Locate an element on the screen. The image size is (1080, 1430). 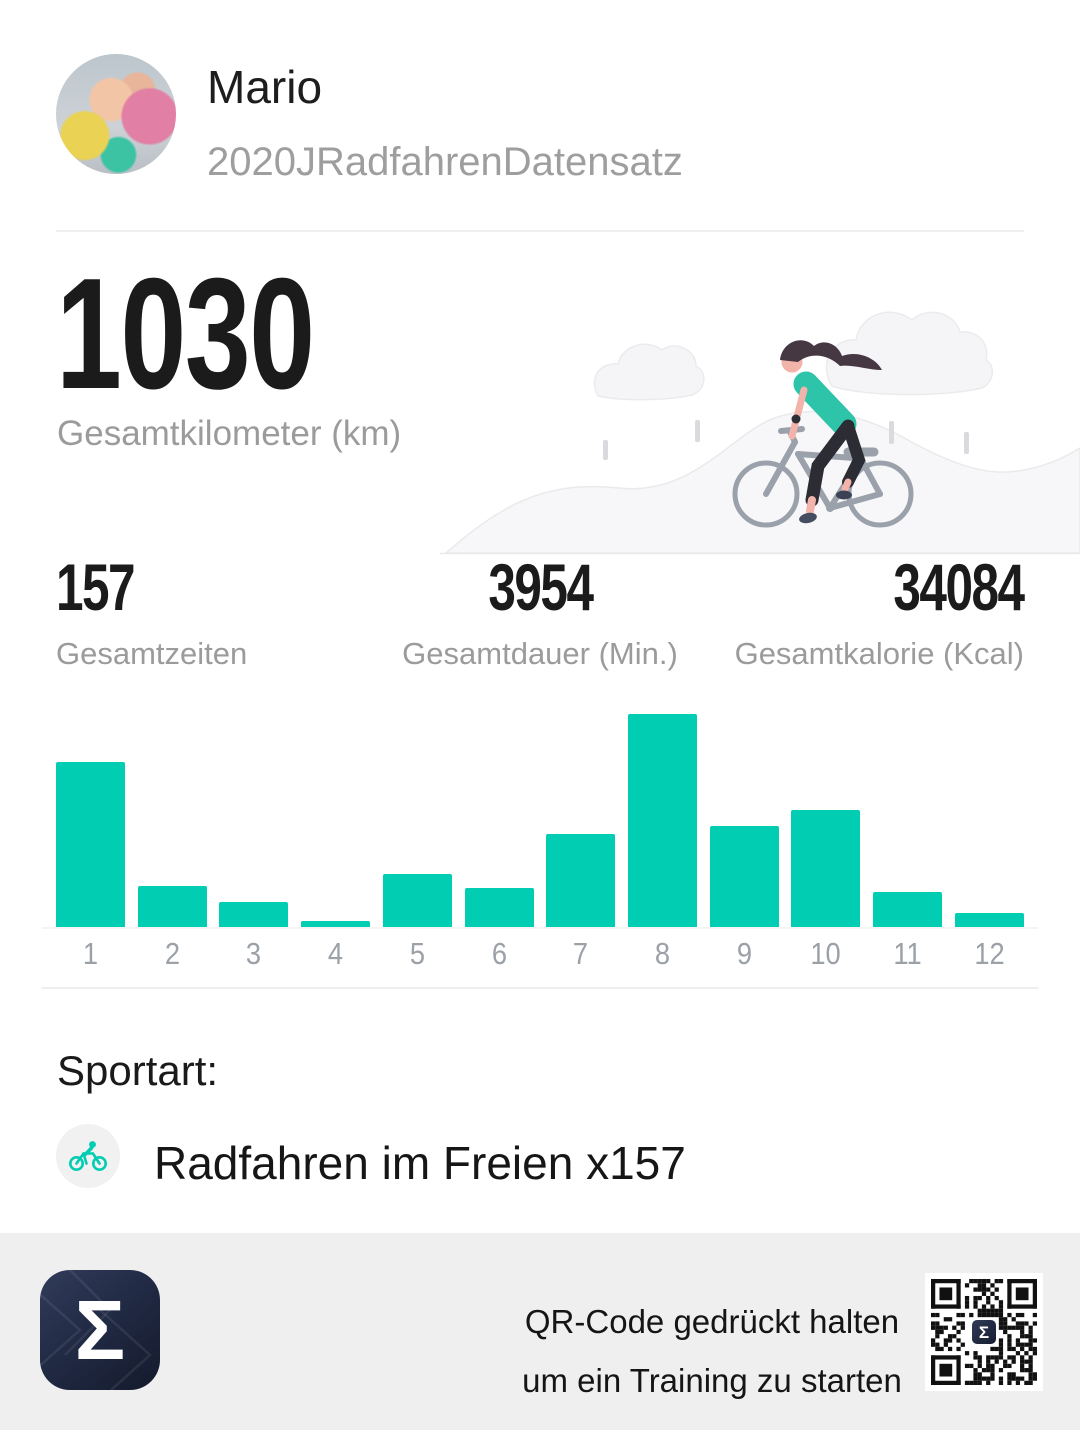
stat-total-times-value: 157 is located at coordinates (96, 587).